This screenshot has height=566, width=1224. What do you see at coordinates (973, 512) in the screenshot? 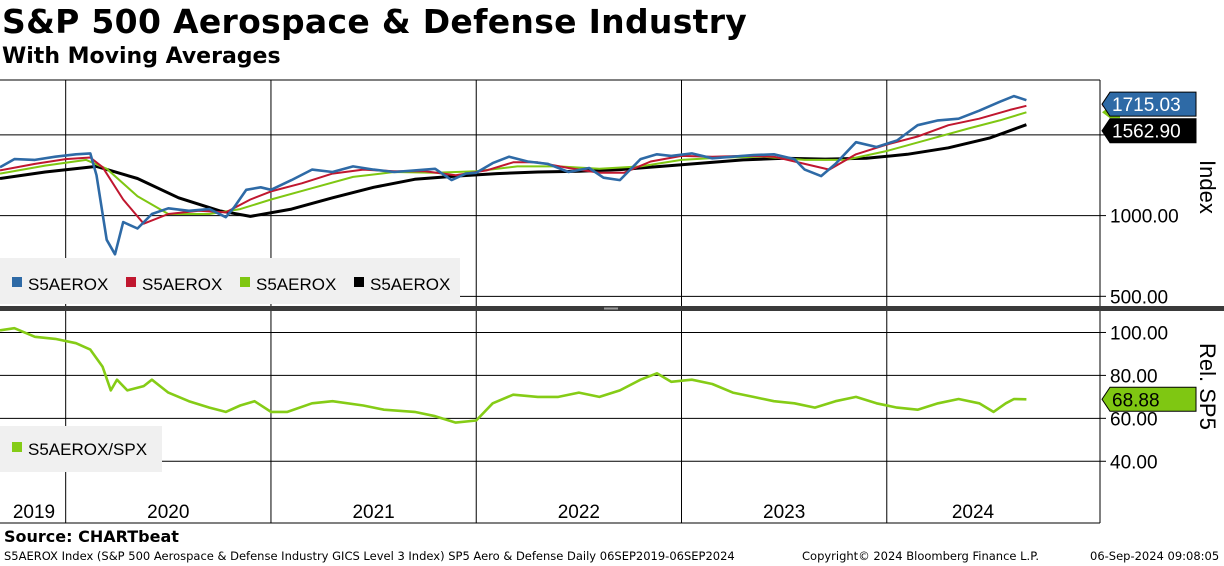
I see `x-tick-label: 2024` at bounding box center [973, 512].